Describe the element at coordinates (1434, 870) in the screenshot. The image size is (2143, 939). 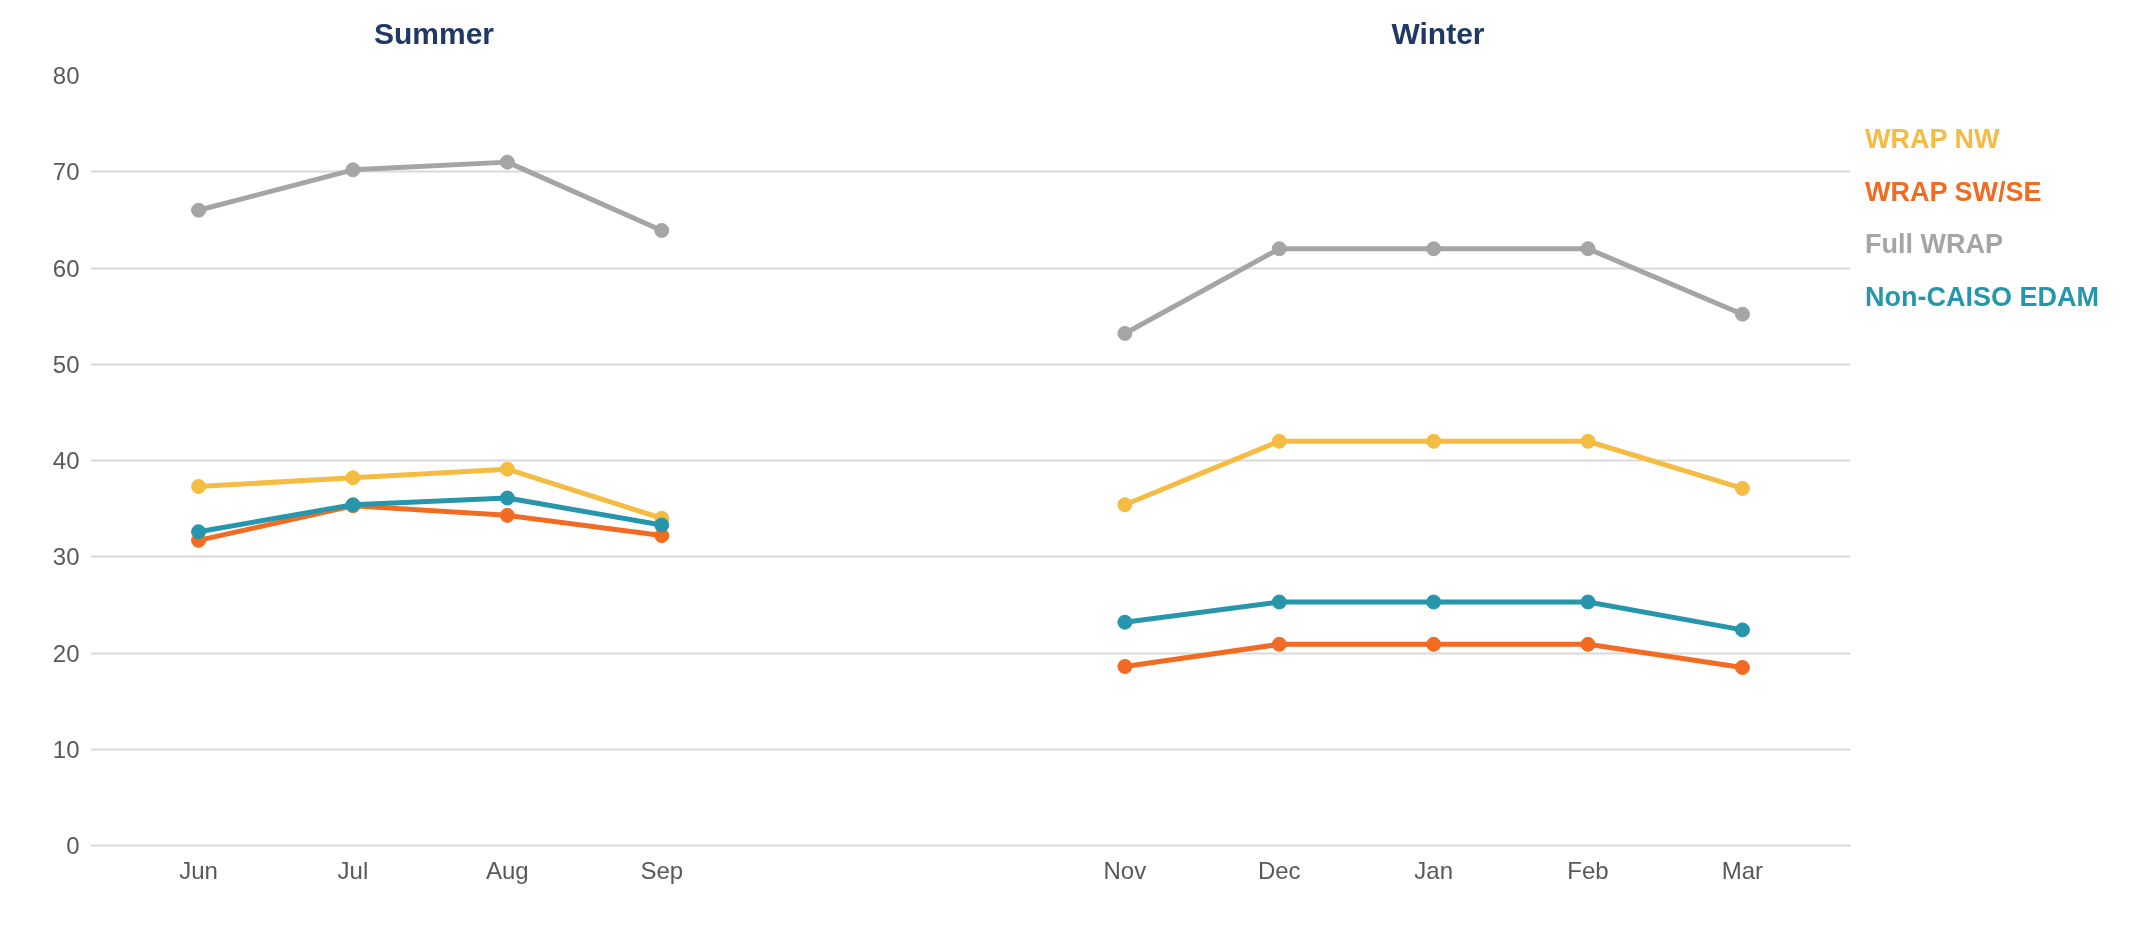
I see `x-tick-label: Jan` at that location.